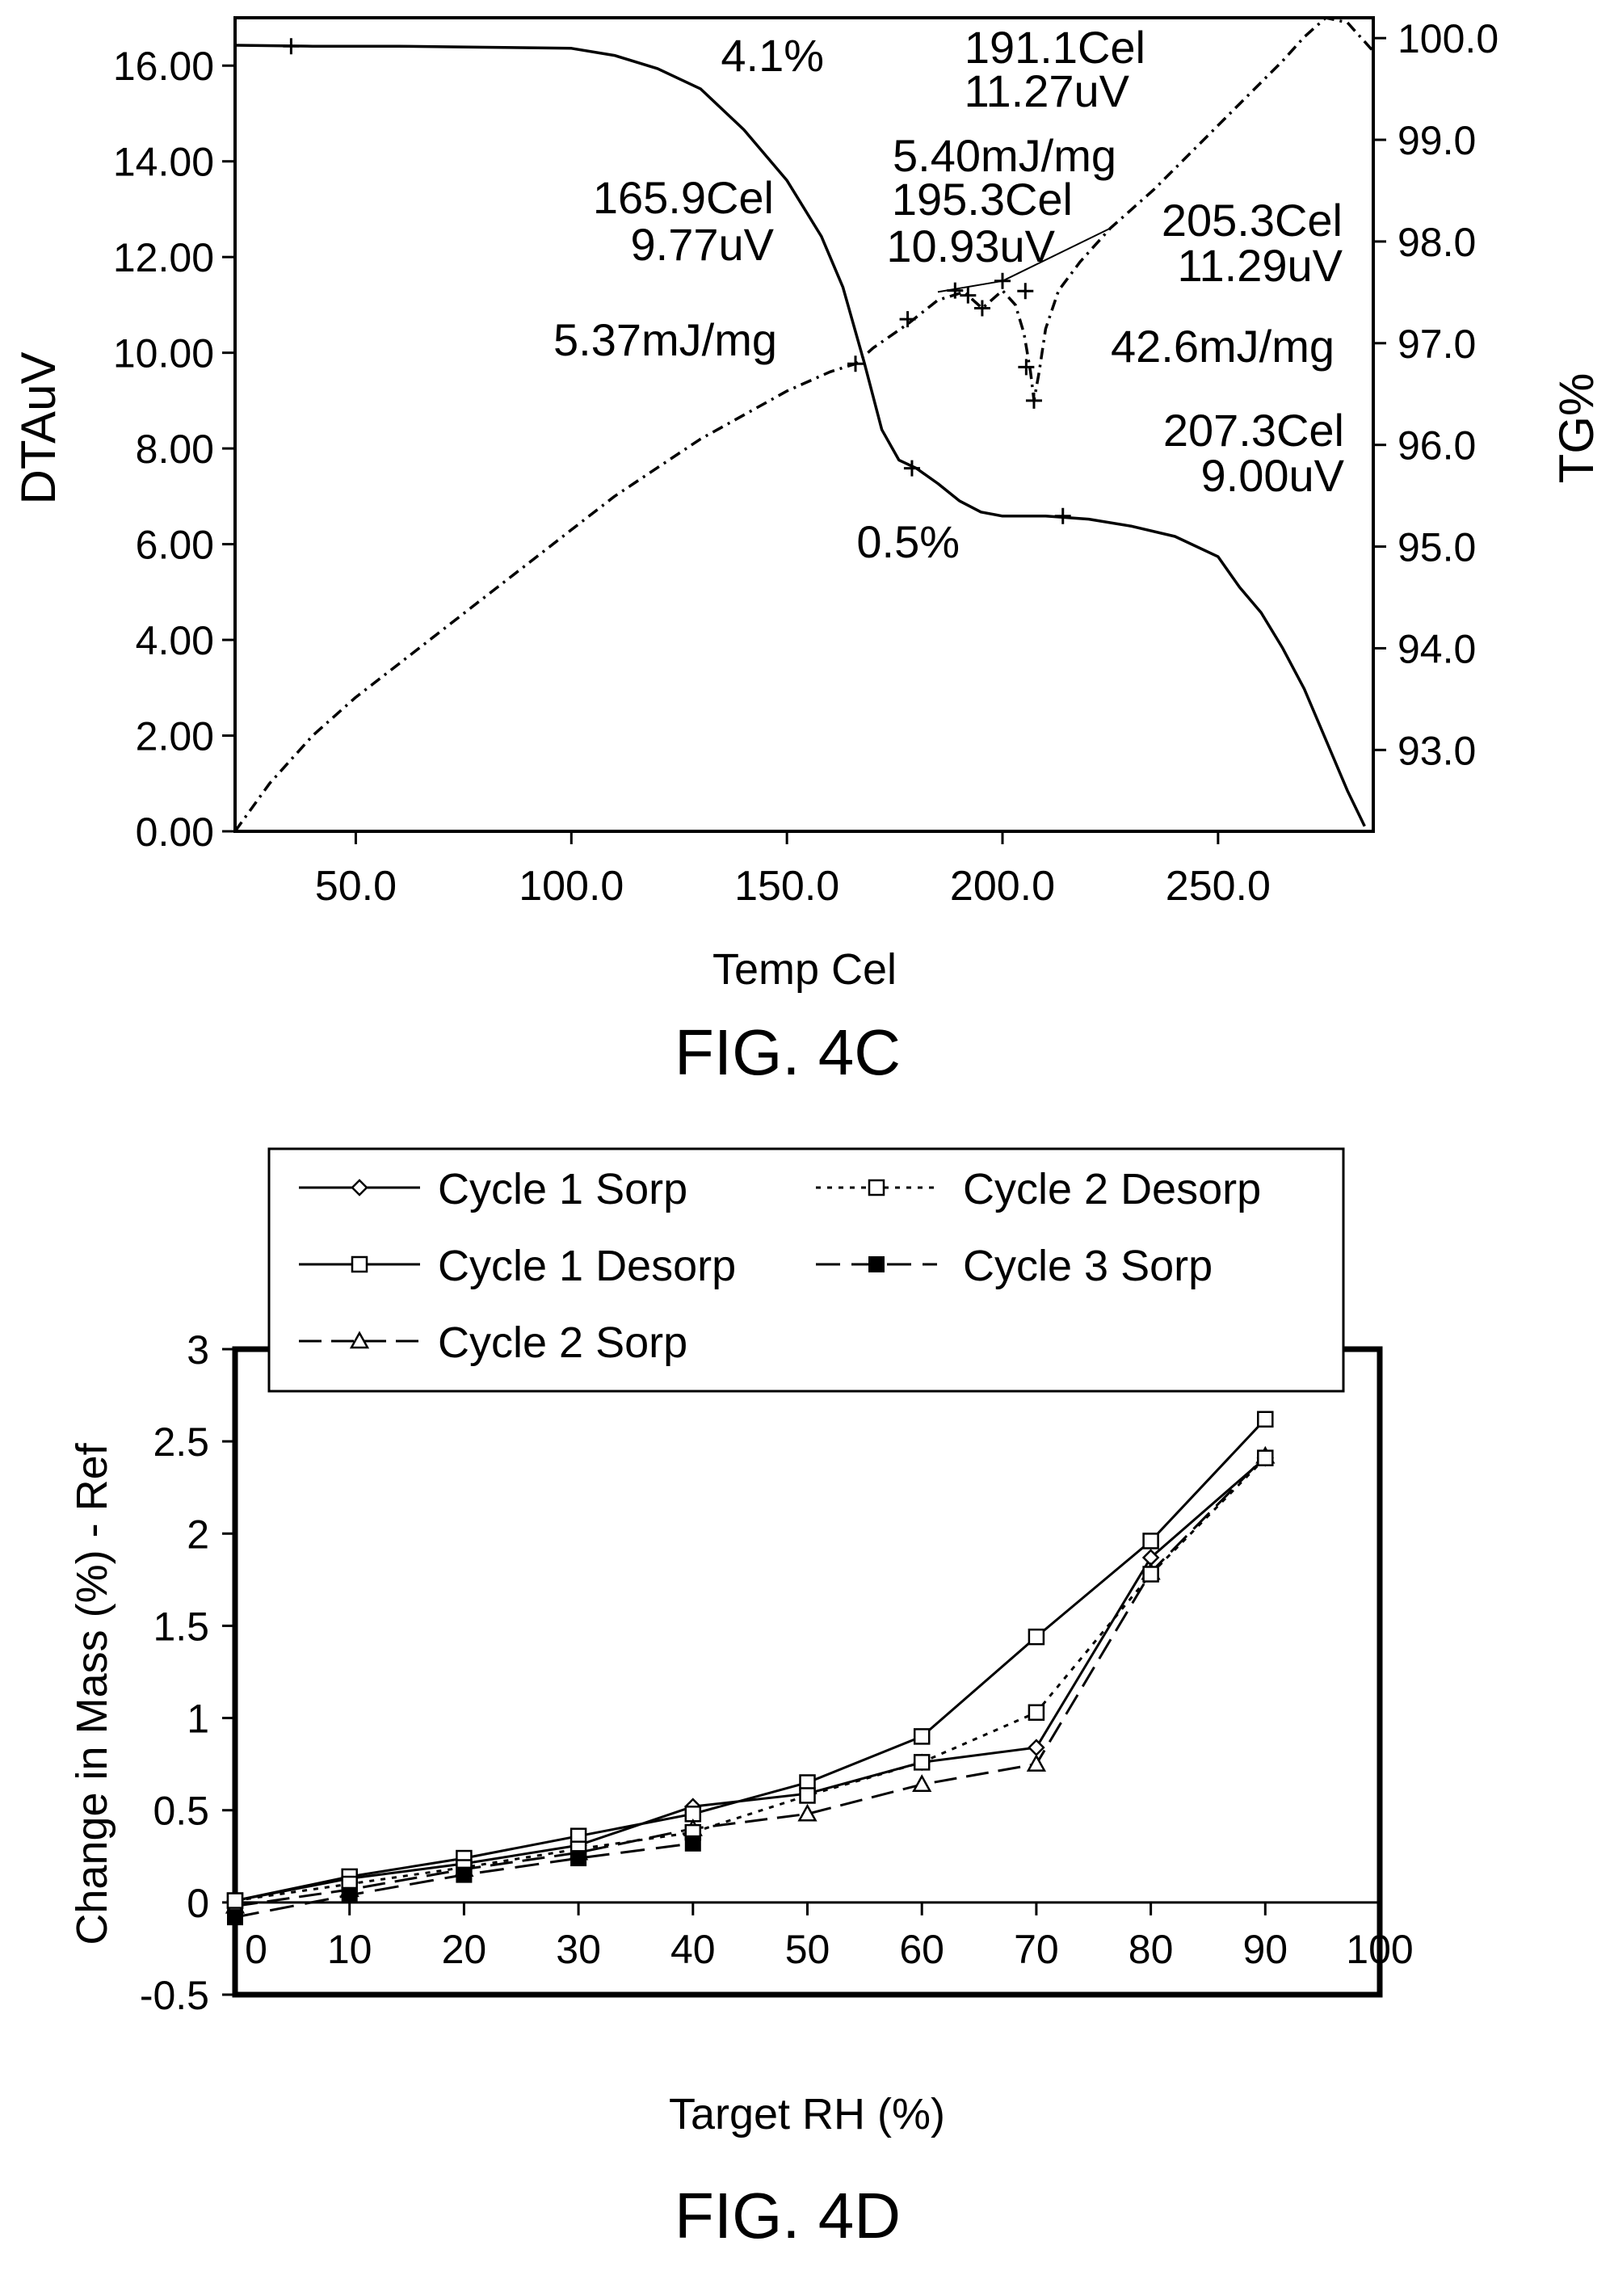 This screenshot has height=2296, width=1614. What do you see at coordinates (1261, 265) in the screenshot?
I see `annotation-peak3-signal: 11.29uV` at bounding box center [1261, 265].